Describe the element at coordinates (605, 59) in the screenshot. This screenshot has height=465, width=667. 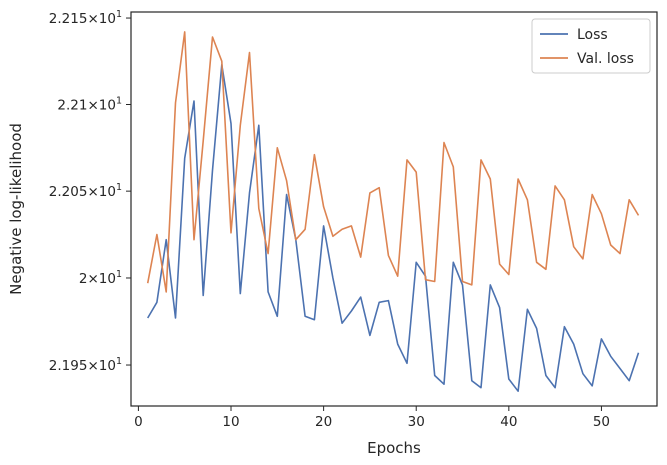
I see `legend-label-1: Val. loss` at that location.